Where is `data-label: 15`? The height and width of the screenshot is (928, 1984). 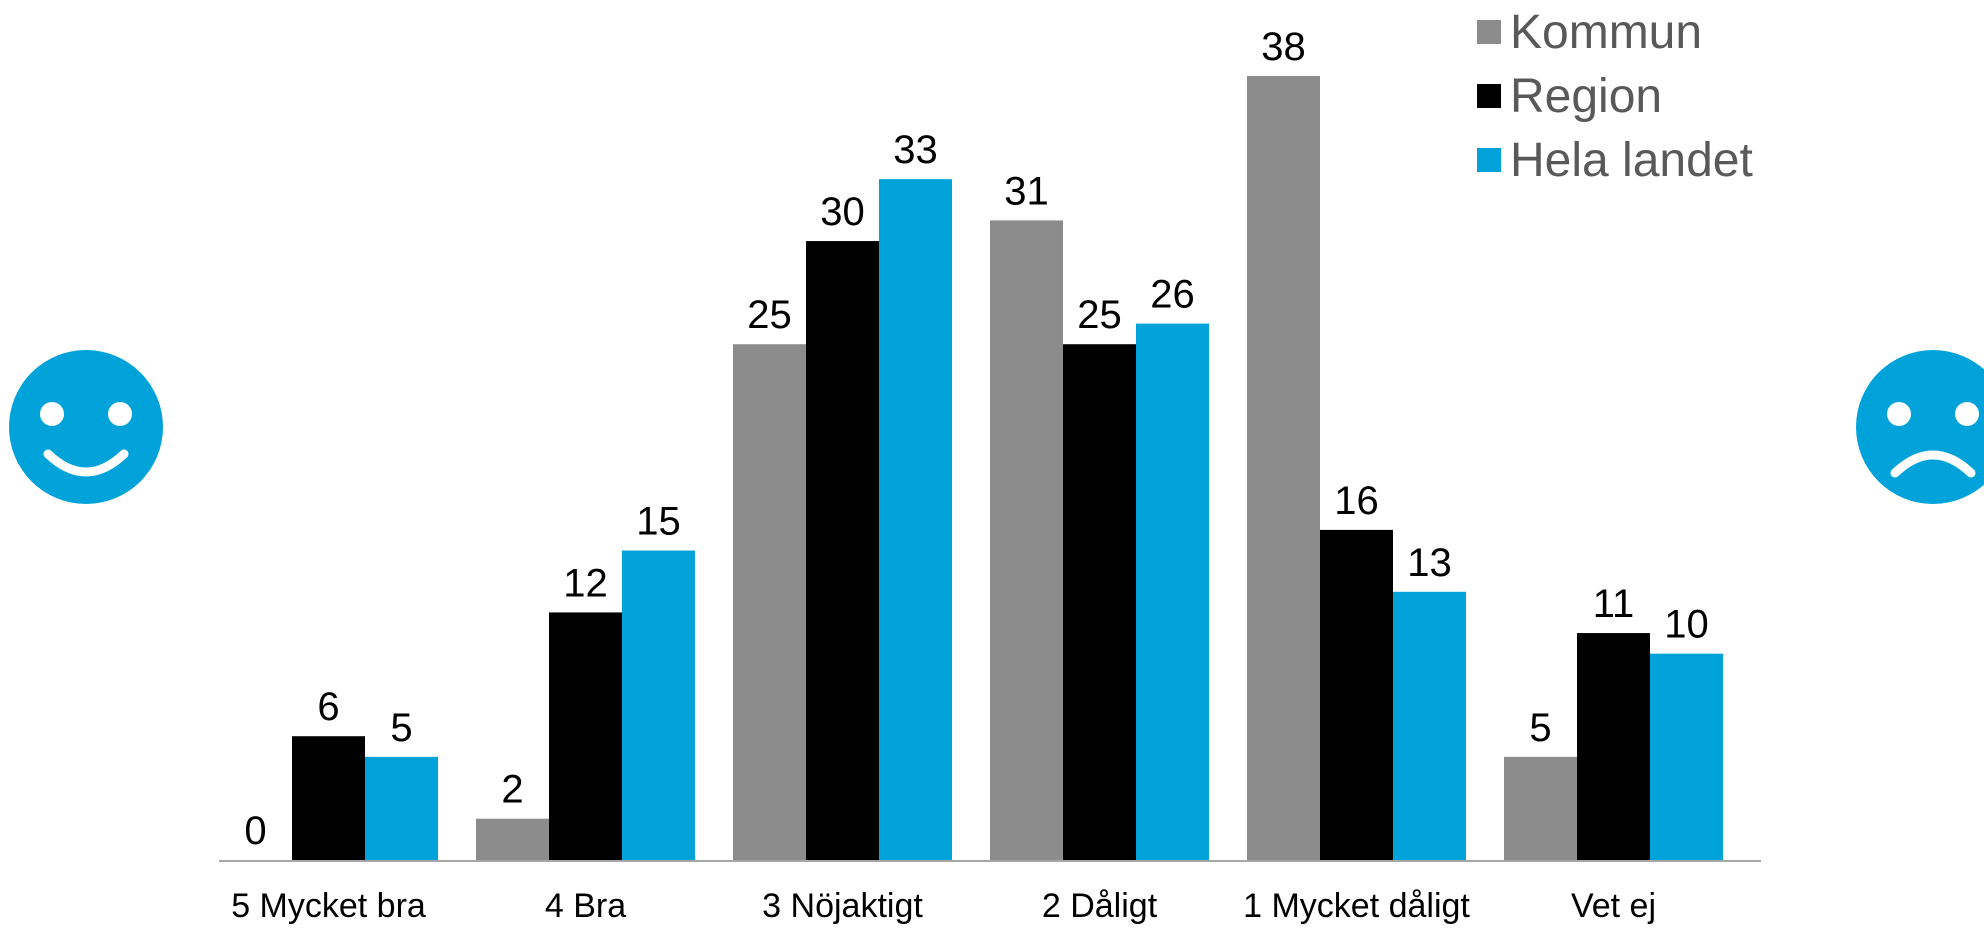 data-label: 15 is located at coordinates (658, 522).